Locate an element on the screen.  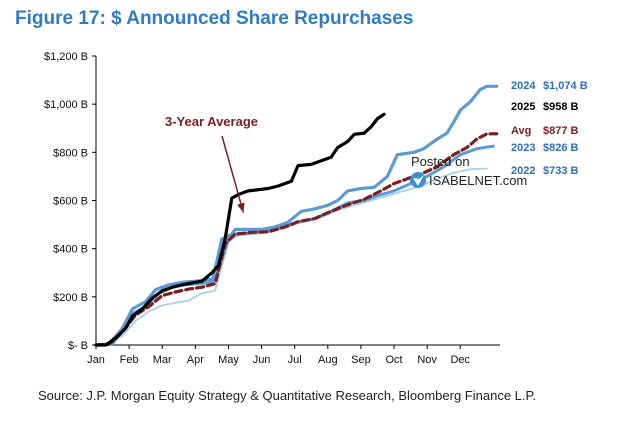
annotation-three-year-average: 3-Year Average is located at coordinates (211, 121).